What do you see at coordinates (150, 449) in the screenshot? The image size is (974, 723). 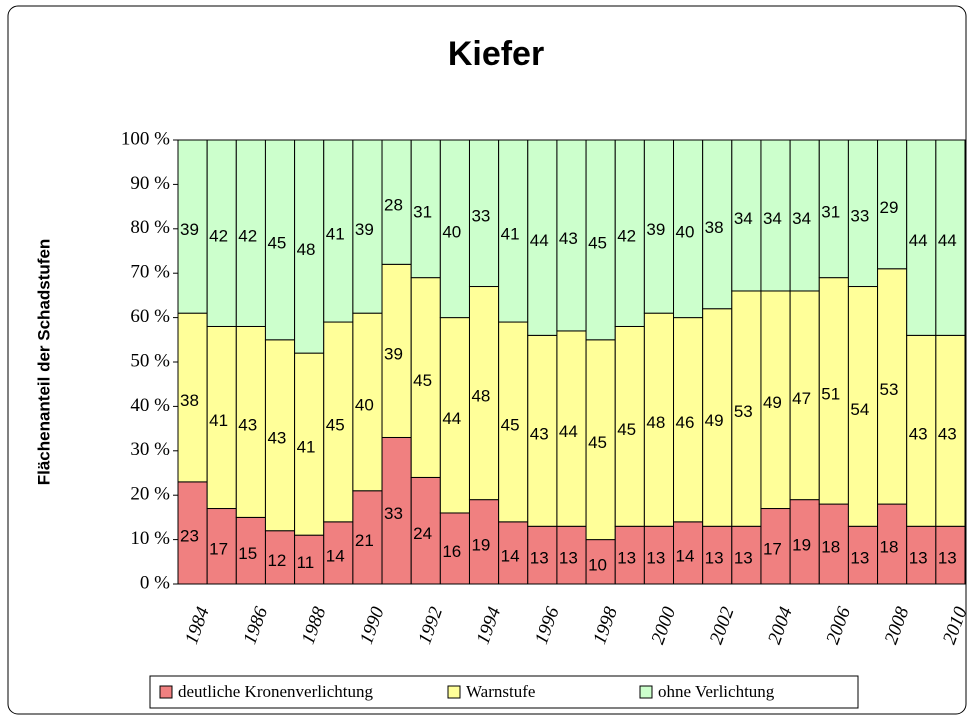 I see `y-tick-label: 30 %` at bounding box center [150, 449].